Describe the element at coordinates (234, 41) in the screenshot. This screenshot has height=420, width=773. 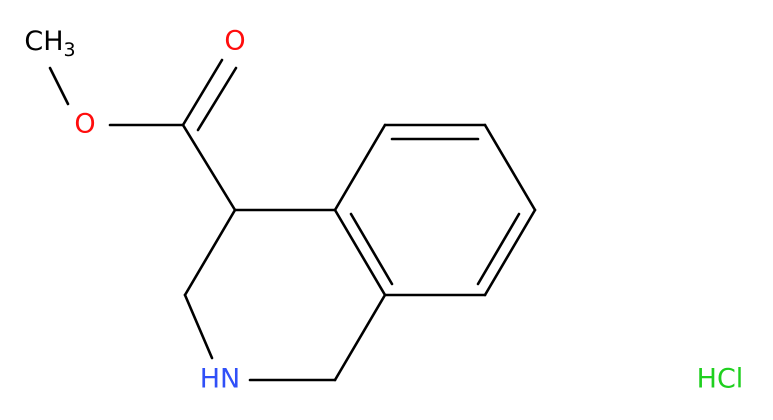
I see `carbonyl-oxygen: O` at that location.